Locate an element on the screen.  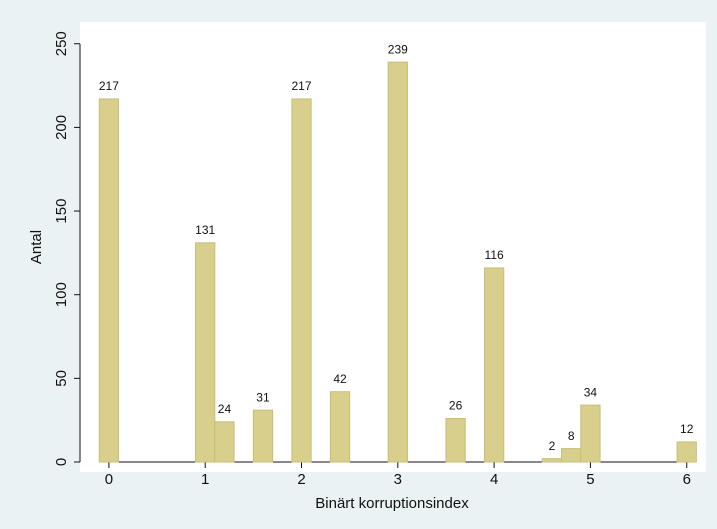
value-label: 24 is located at coordinates (225, 409).